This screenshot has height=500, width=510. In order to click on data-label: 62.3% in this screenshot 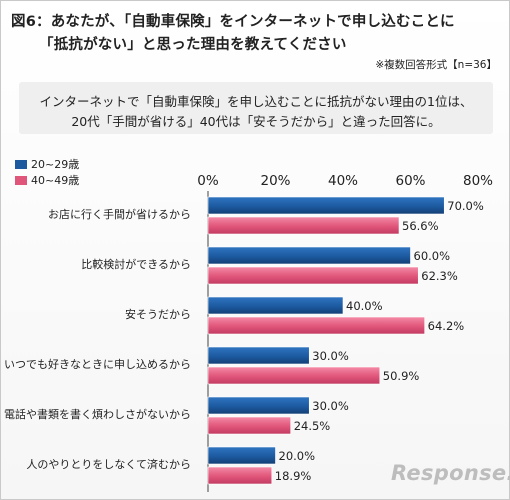, I will do `click(439, 276)`.